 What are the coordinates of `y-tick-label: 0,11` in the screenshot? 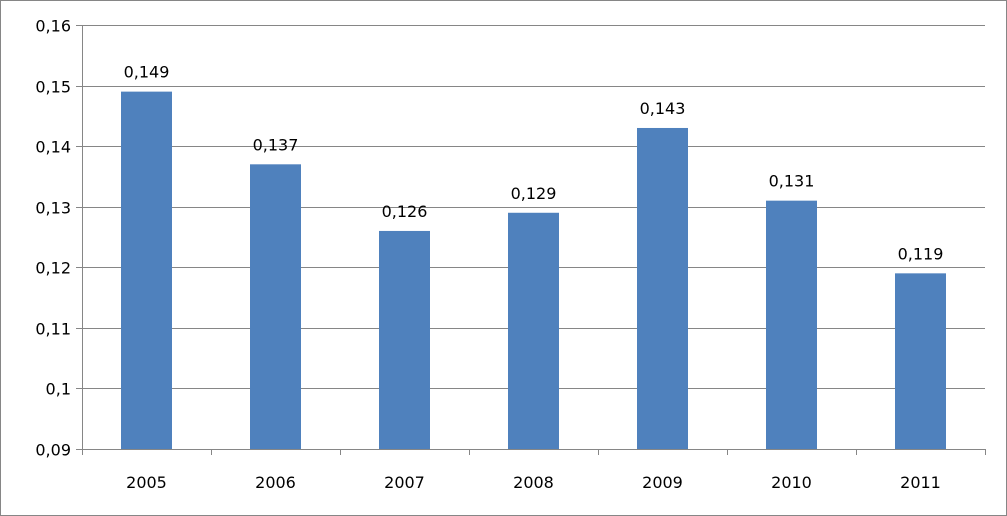 It's located at (53, 329).